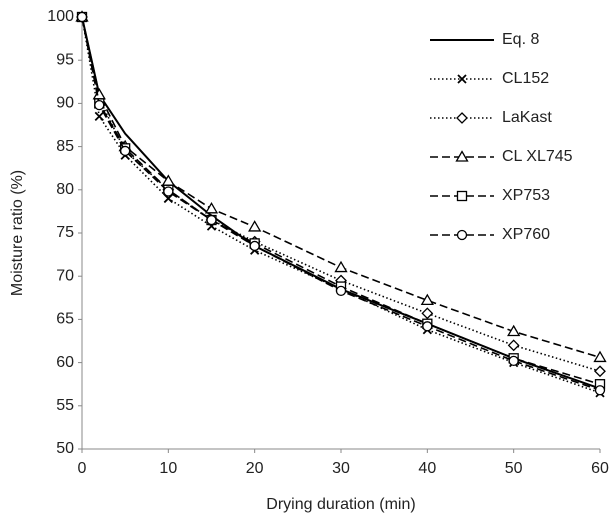  What do you see at coordinates (168, 468) in the screenshot?
I see `x-tick-label: 10` at bounding box center [168, 468].